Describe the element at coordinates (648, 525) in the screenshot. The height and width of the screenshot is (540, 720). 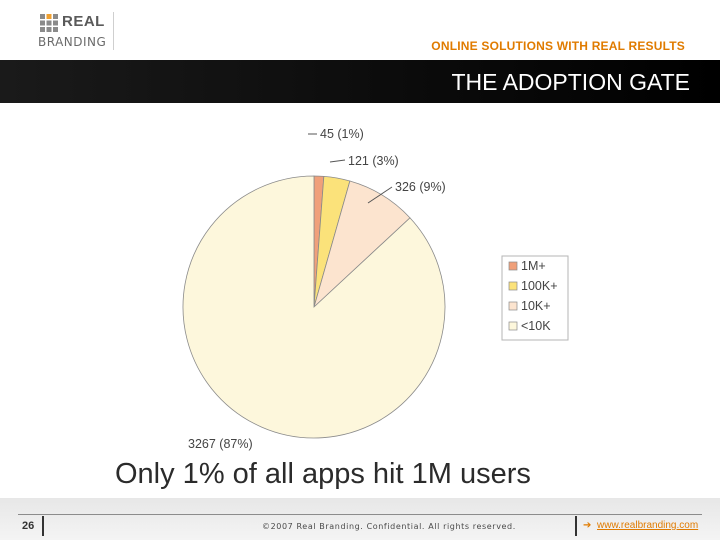
I see `website-link: www.realbranding.com` at that location.